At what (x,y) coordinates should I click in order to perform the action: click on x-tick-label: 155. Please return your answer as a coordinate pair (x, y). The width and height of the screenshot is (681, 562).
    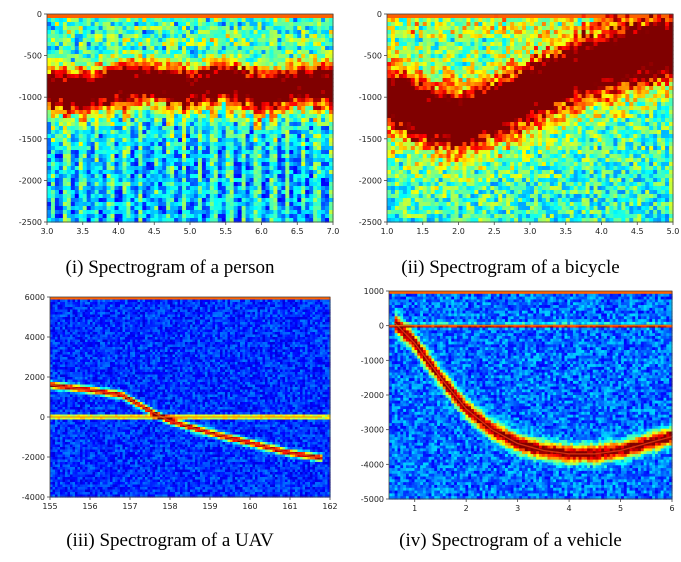
    Looking at the image, I should click on (49, 506).